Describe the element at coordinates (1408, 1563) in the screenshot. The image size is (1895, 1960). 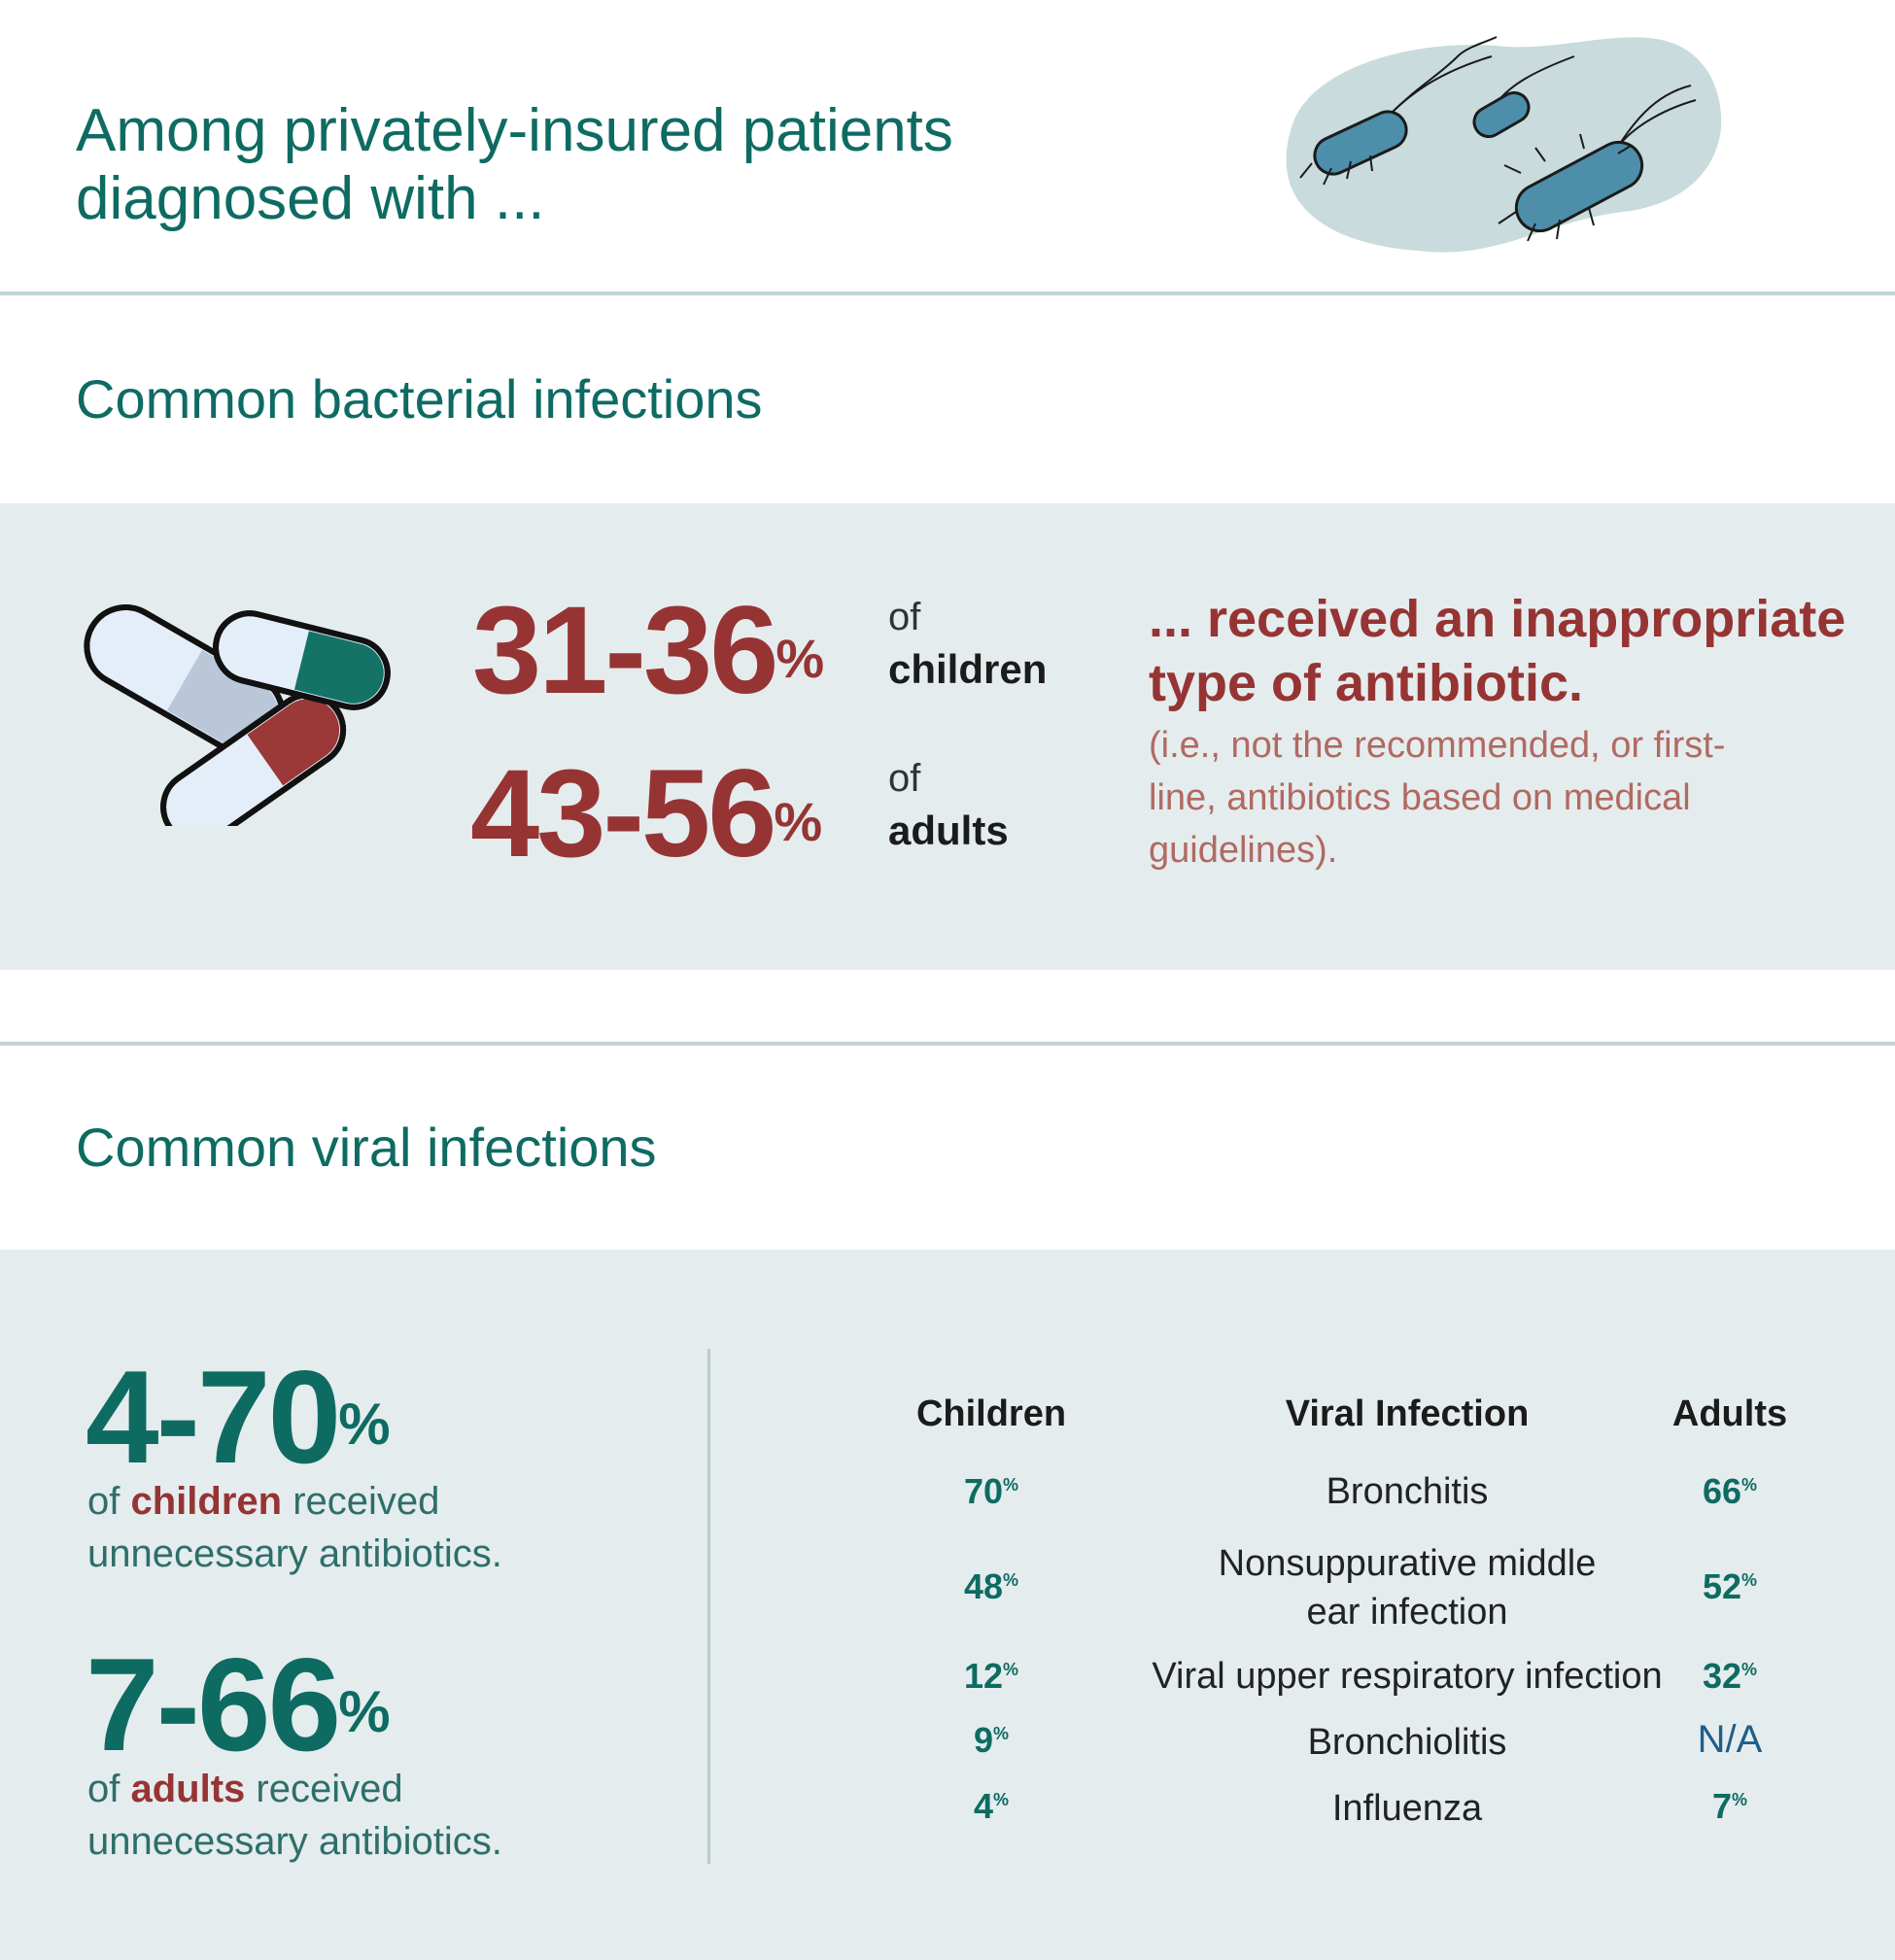
I see `infection-line-1: Nonsuppurative middle` at that location.